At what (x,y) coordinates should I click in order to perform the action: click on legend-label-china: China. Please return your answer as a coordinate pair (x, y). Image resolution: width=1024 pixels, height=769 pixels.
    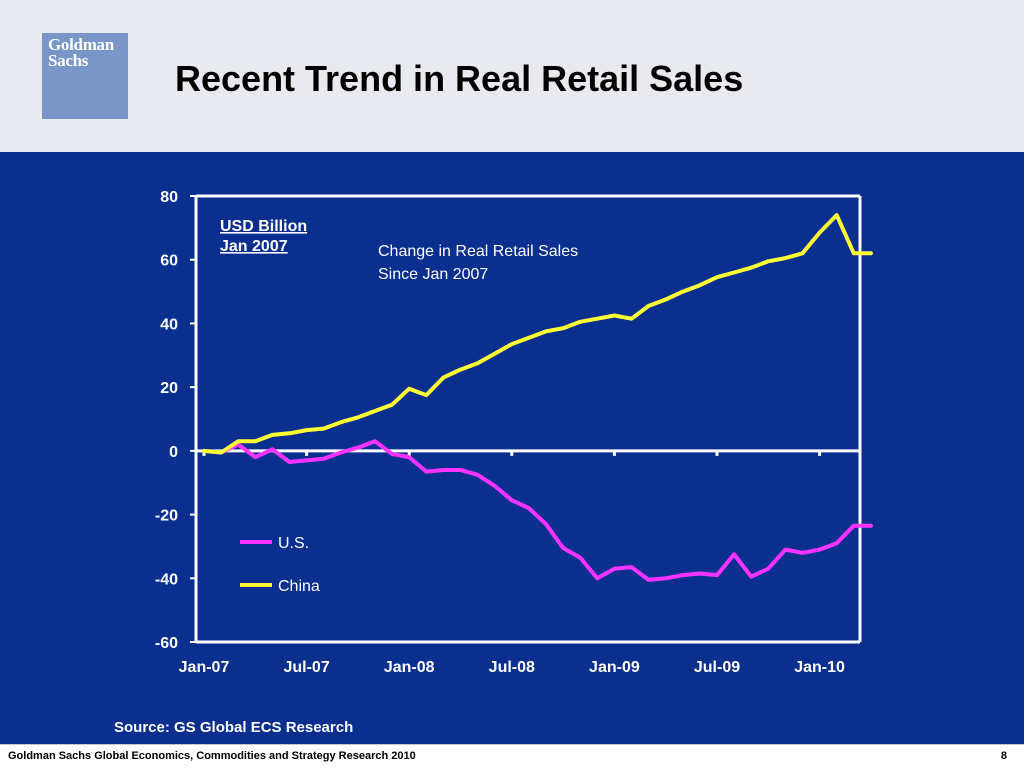
    Looking at the image, I should click on (299, 586).